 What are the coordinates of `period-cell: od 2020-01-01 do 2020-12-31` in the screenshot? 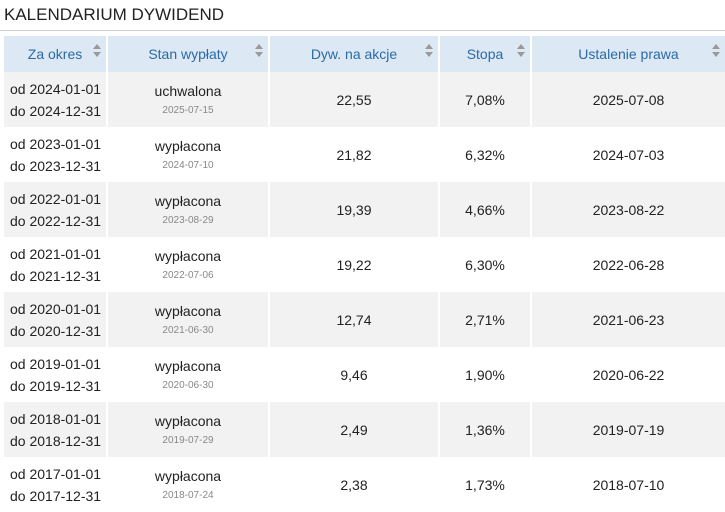 It's located at (55, 319).